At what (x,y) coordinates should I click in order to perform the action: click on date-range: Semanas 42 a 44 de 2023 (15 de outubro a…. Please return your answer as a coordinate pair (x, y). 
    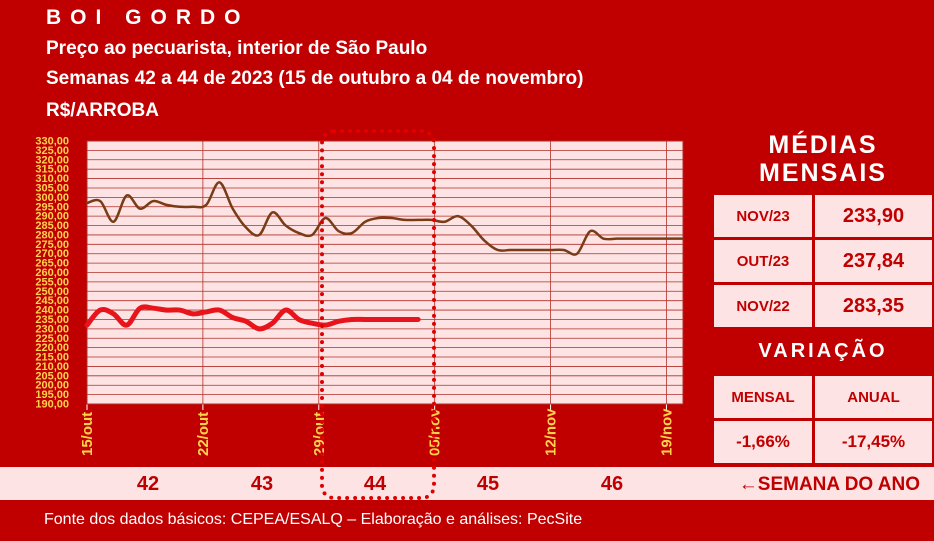
    Looking at the image, I should click on (315, 78).